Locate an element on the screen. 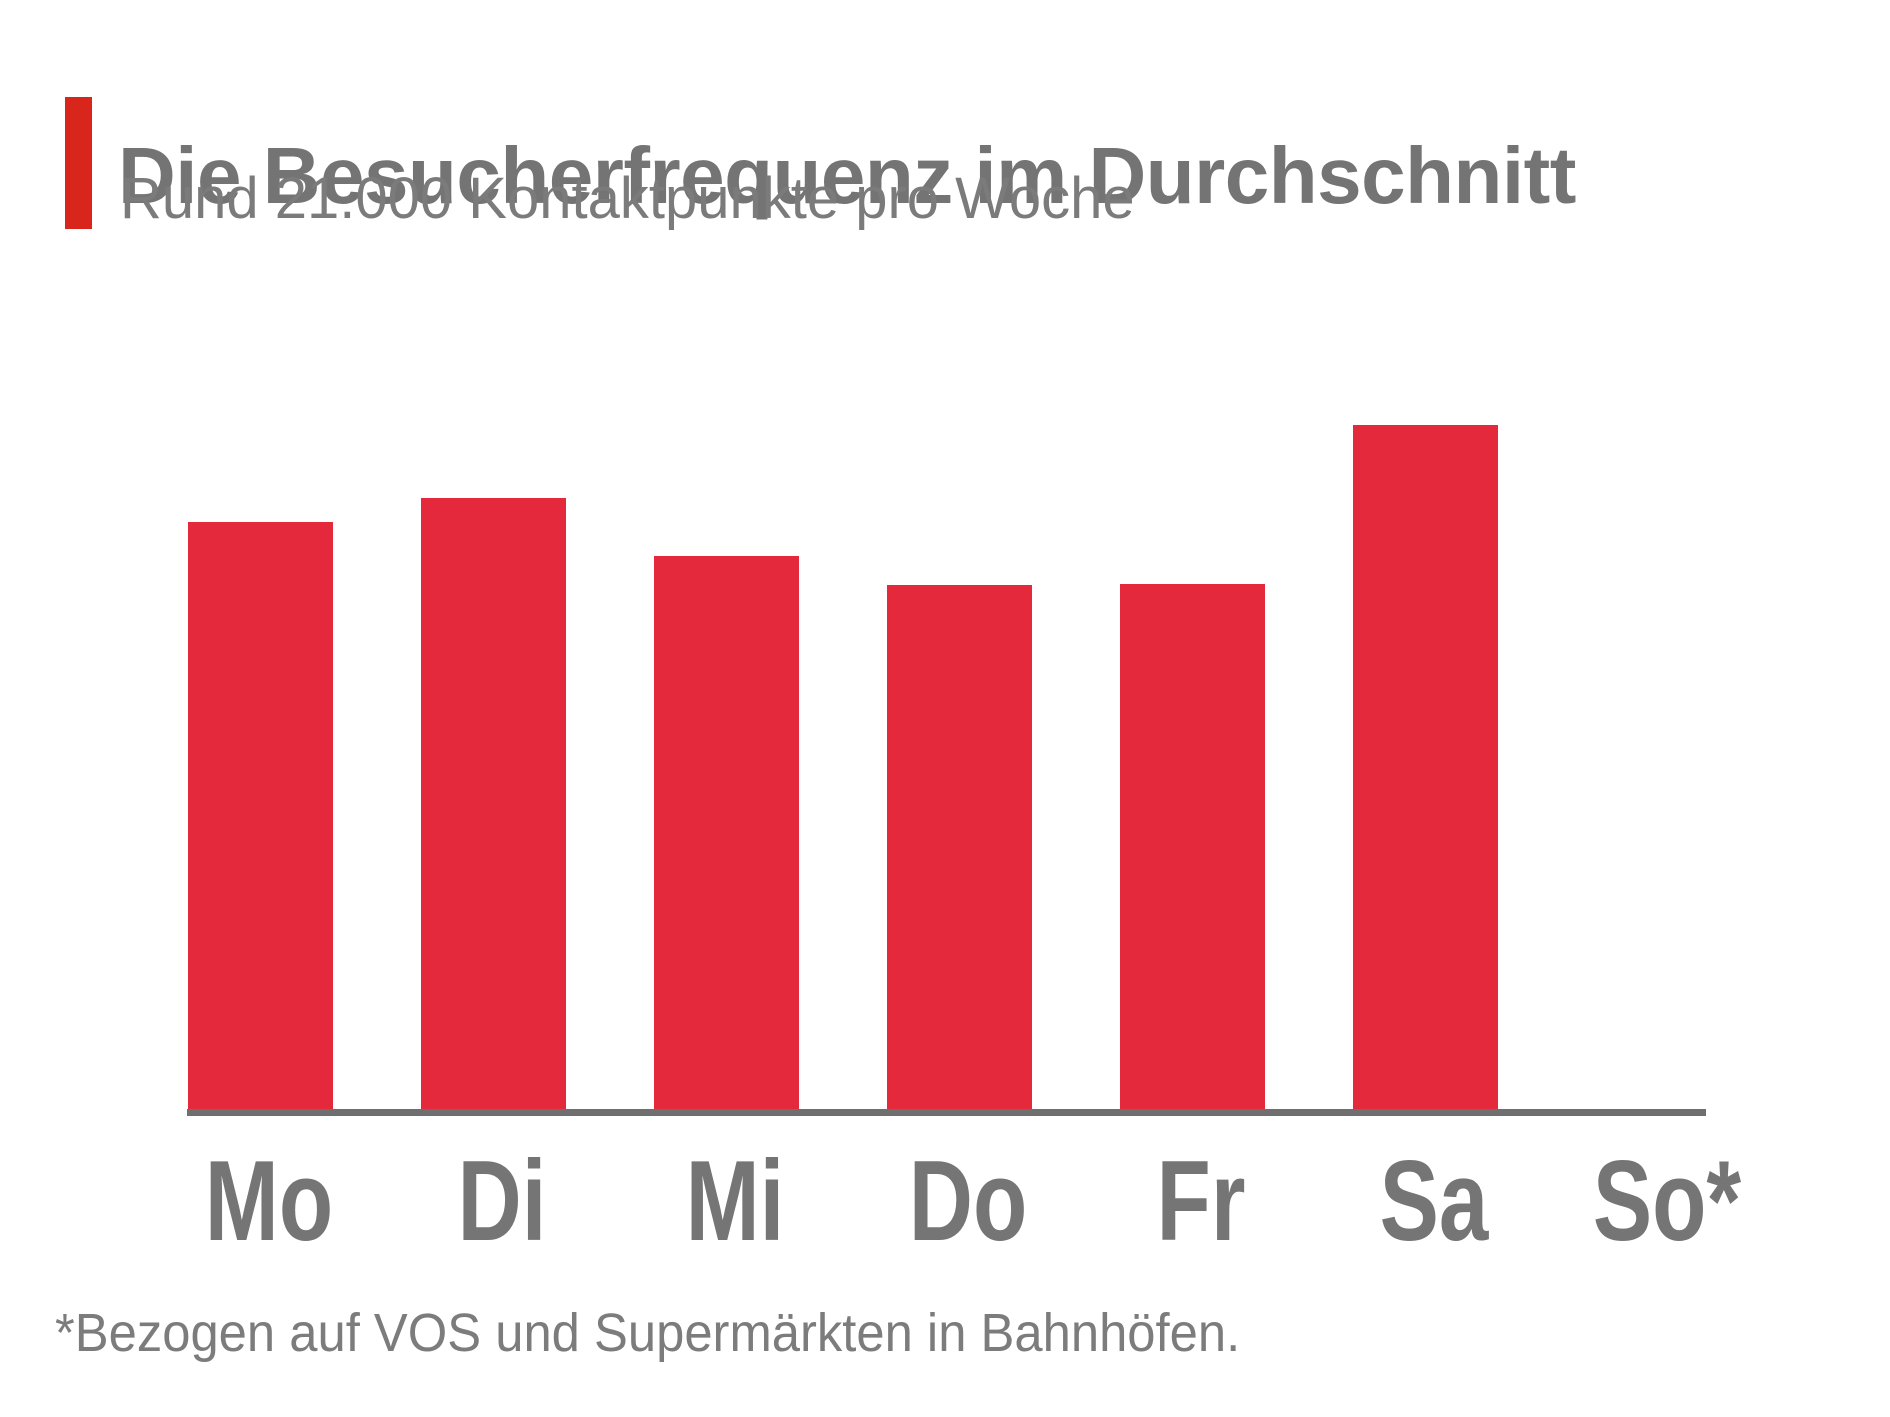  bar-mo is located at coordinates (260, 815).